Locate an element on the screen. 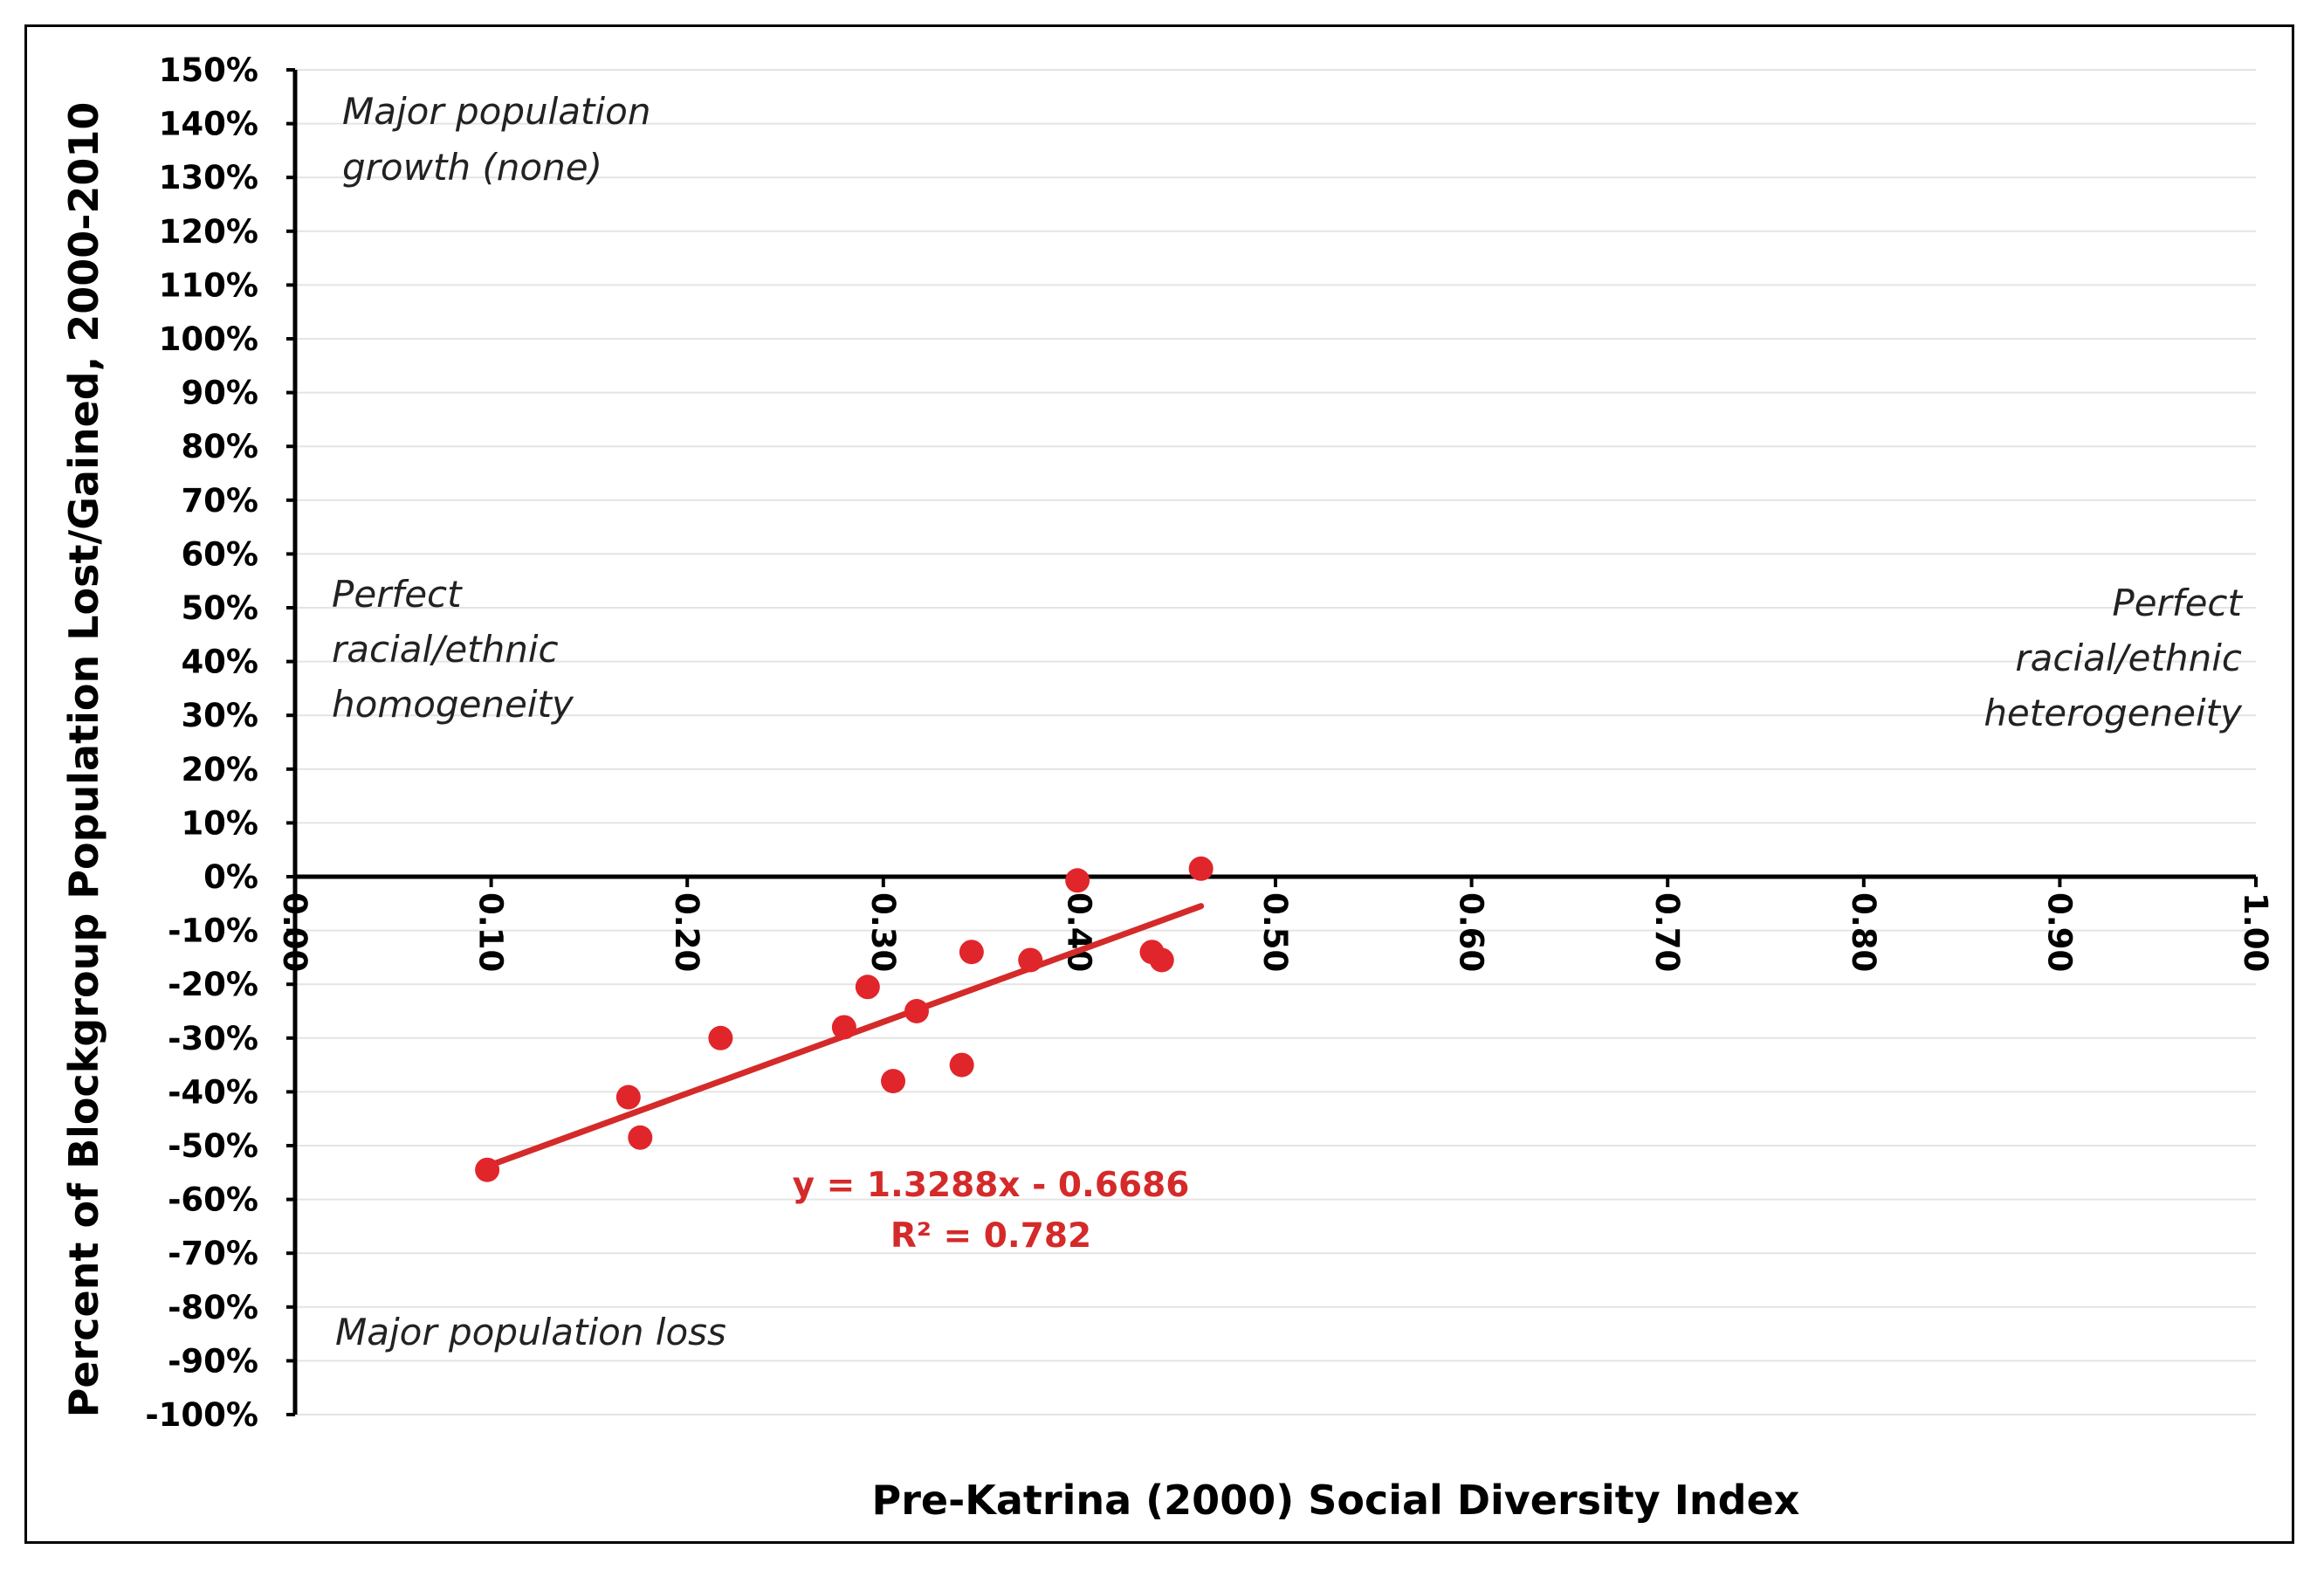 This screenshot has height=1577, width=2324. y-tick-label: -10% is located at coordinates (213, 931).